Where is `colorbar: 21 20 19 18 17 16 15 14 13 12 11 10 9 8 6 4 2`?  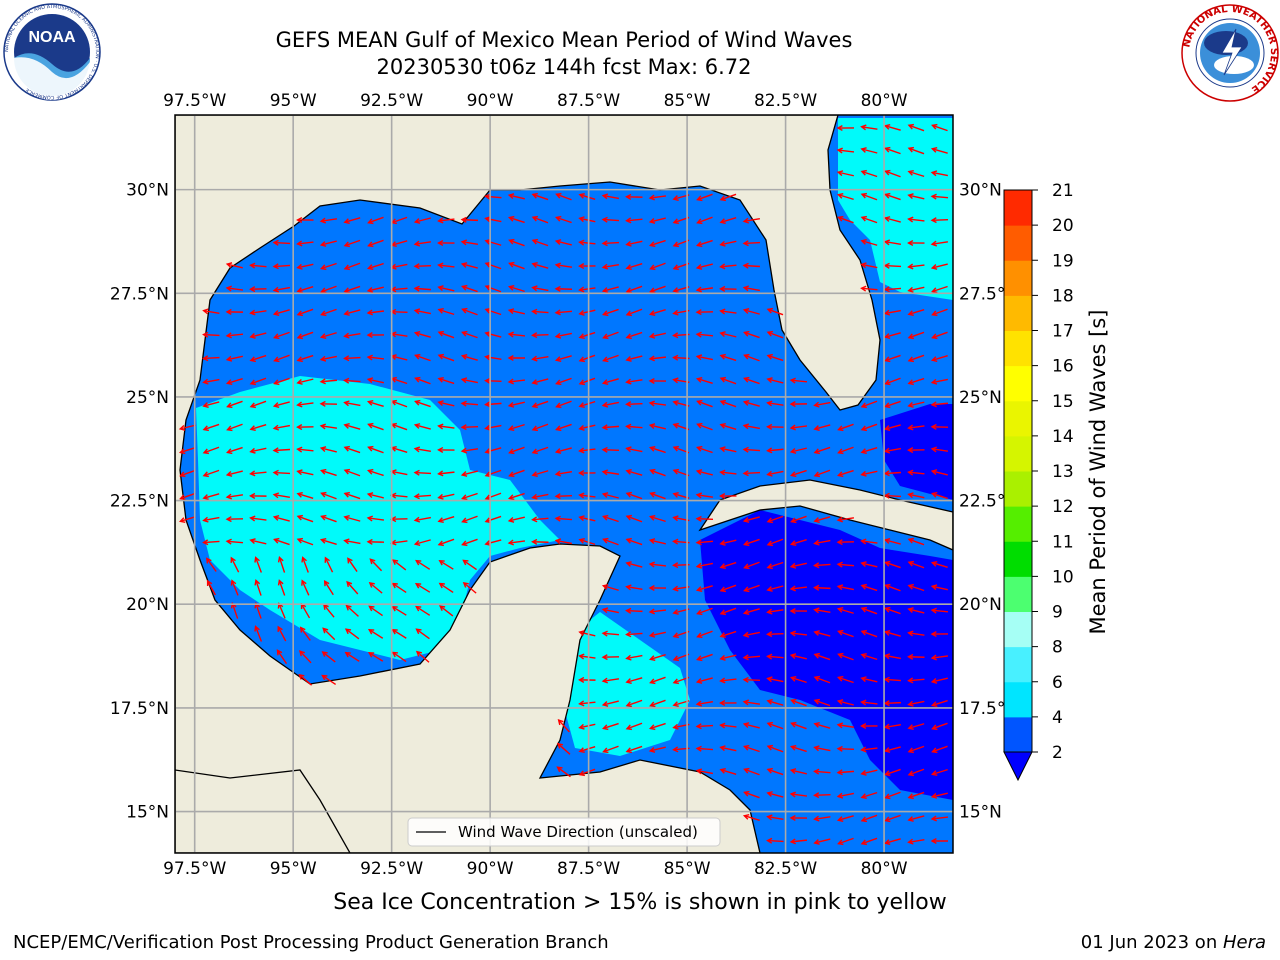 colorbar: 21 20 19 18 17 16 15 14 13 12 11 10 9 8 6 4 2 is located at coordinates (1038, 481).